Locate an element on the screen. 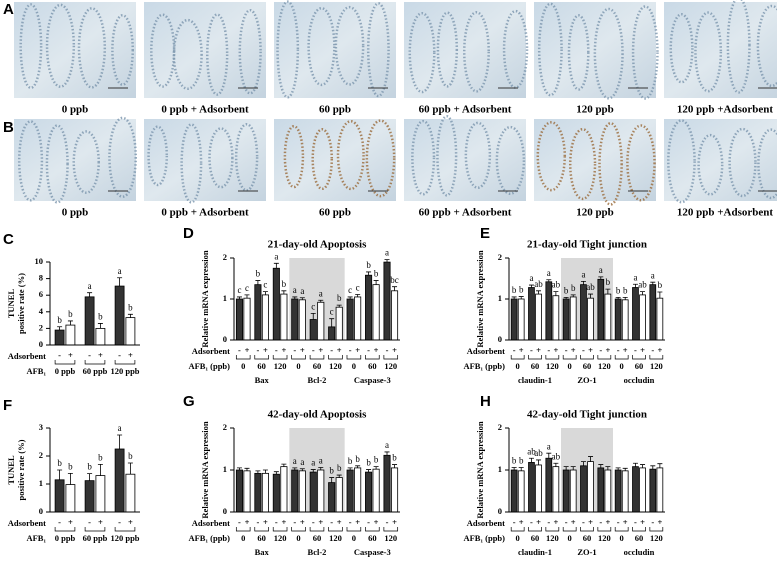 The height and width of the screenshot is (571, 777). group-label: Bax is located at coordinates (262, 552).